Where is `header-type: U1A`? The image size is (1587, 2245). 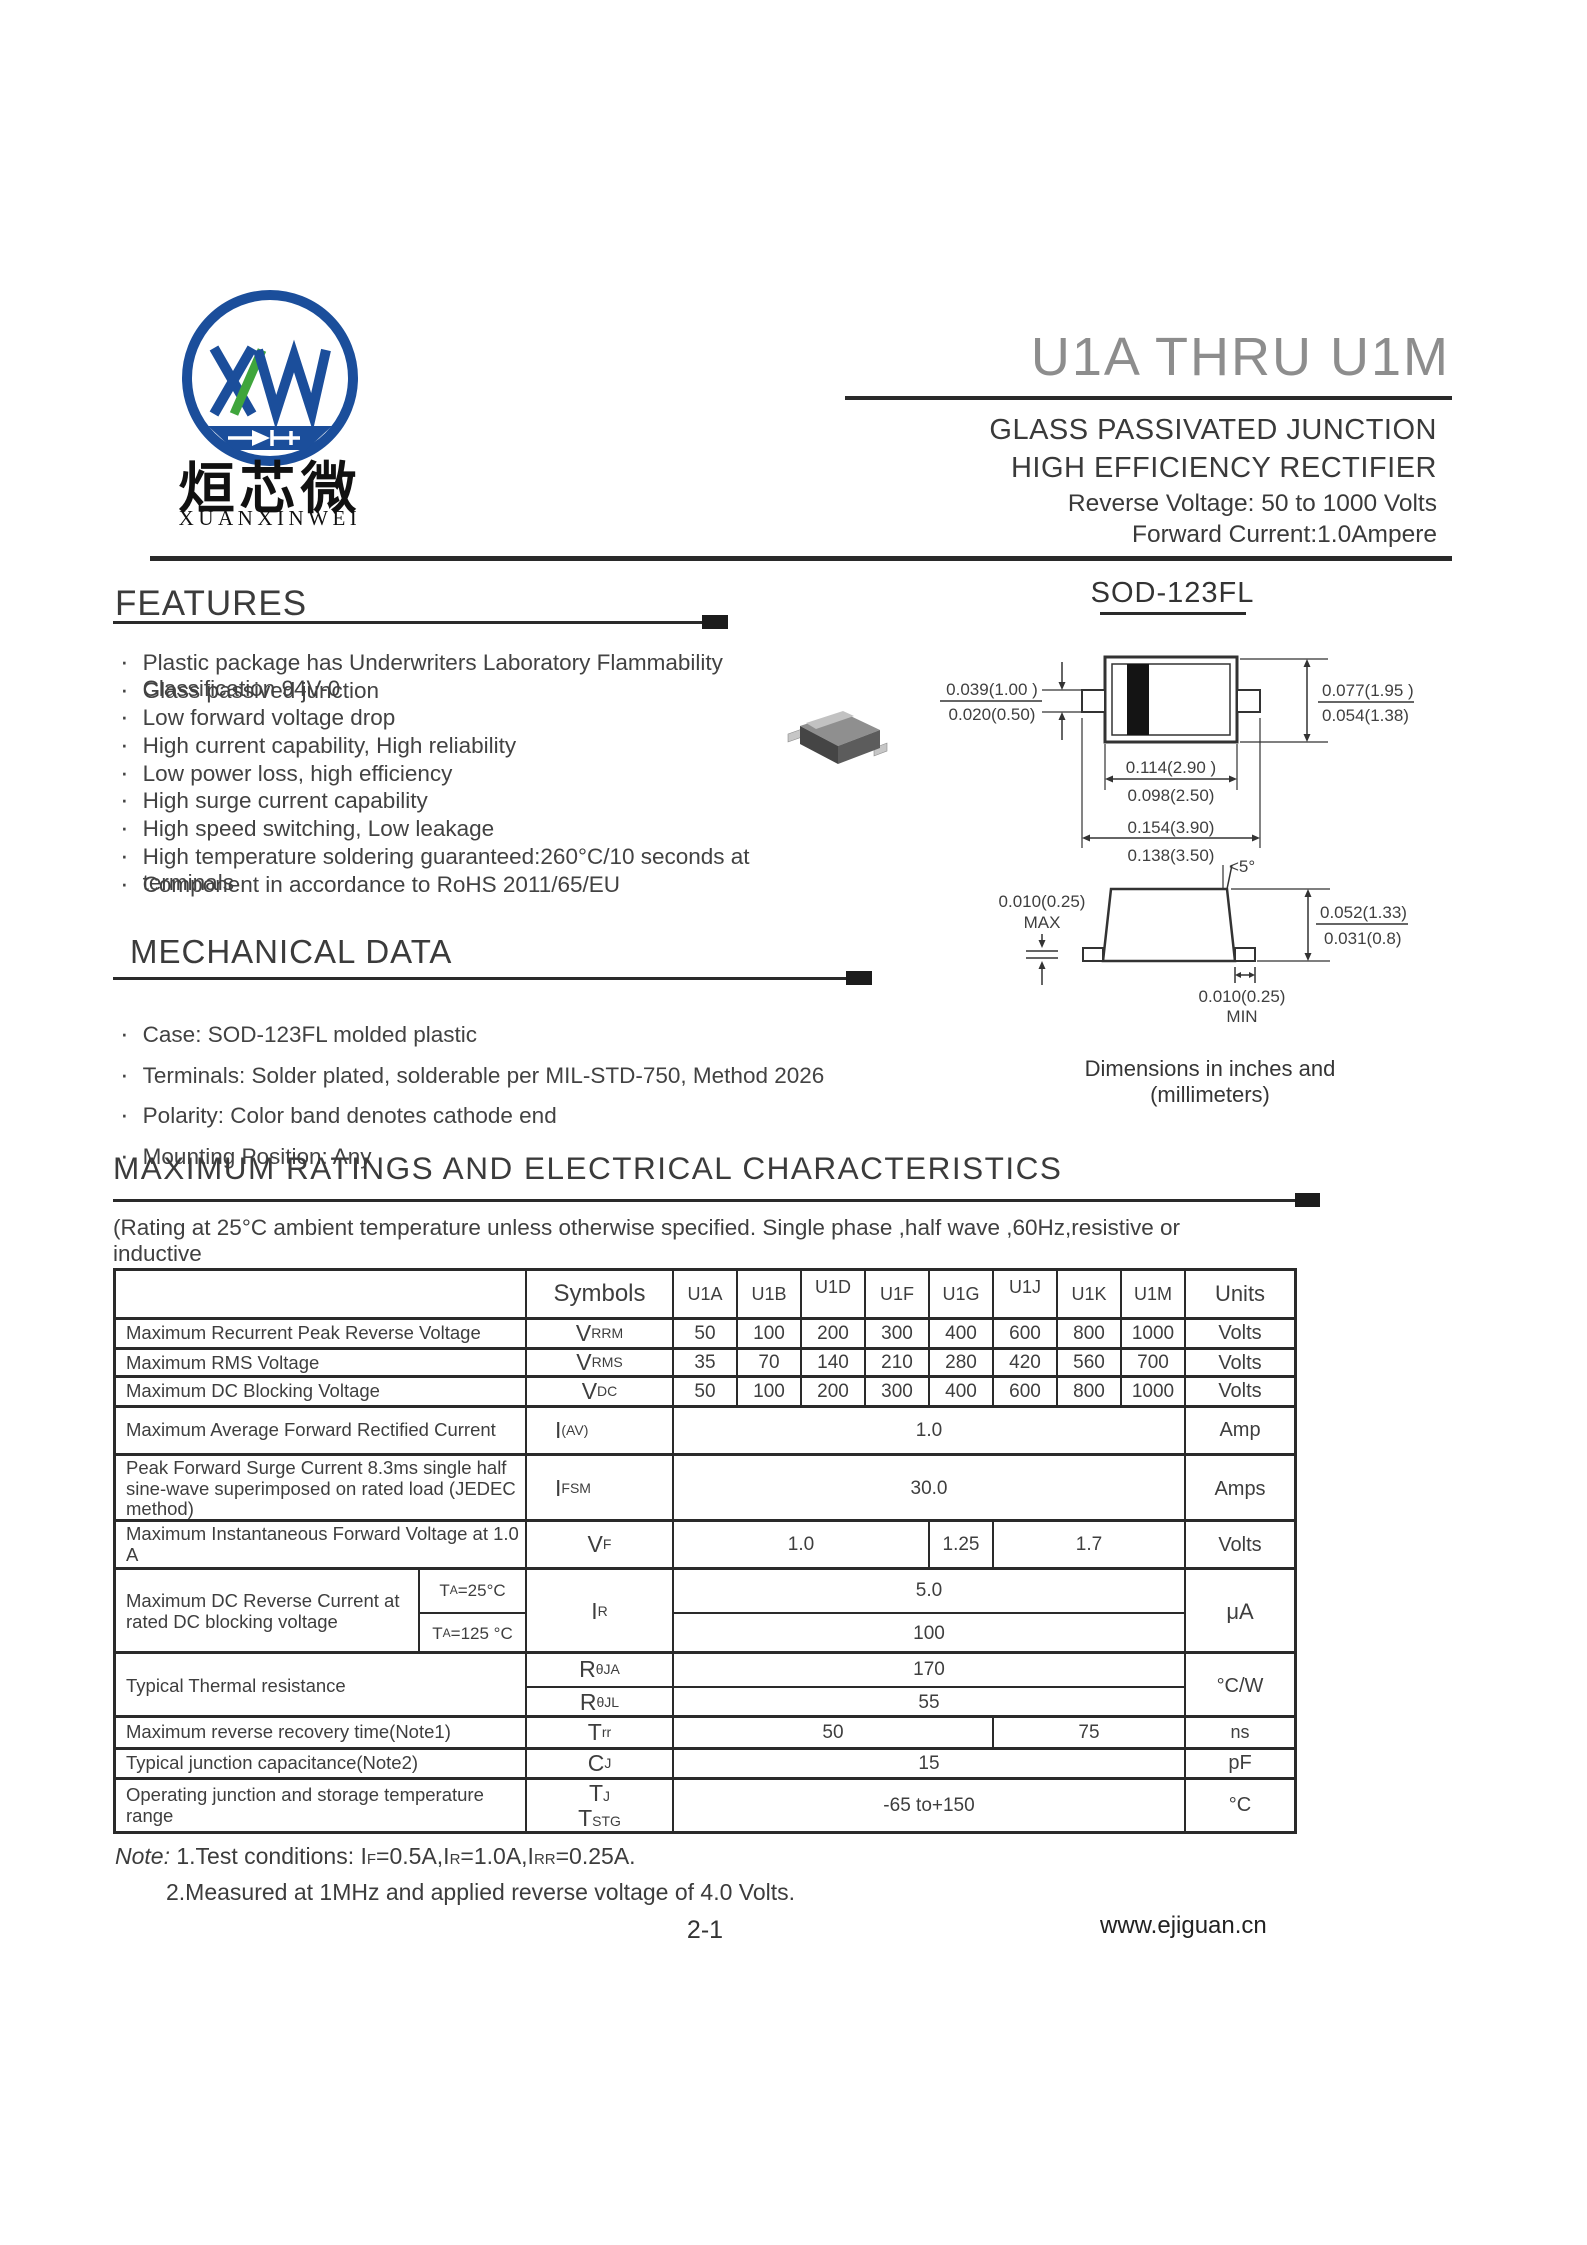 header-type: U1A is located at coordinates (704, 1294).